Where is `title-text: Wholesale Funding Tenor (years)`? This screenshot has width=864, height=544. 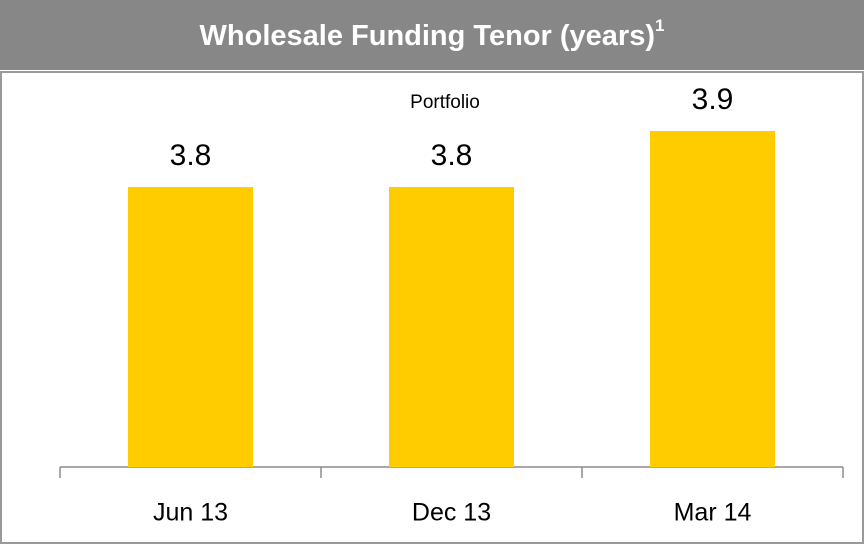 title-text: Wholesale Funding Tenor (years) is located at coordinates (427, 36).